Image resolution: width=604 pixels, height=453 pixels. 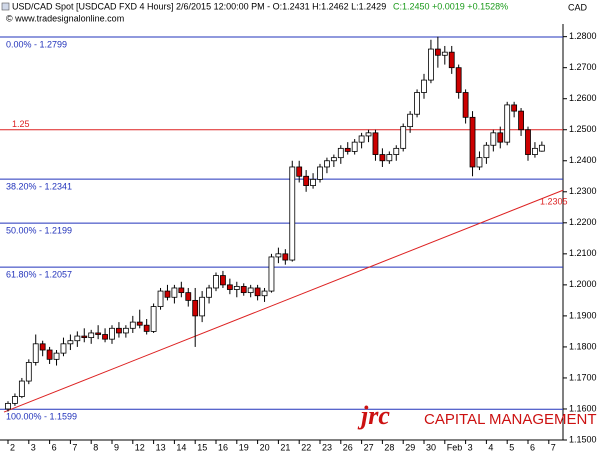 What do you see at coordinates (511, 447) in the screenshot?
I see `x-tick-label: 5` at bounding box center [511, 447].